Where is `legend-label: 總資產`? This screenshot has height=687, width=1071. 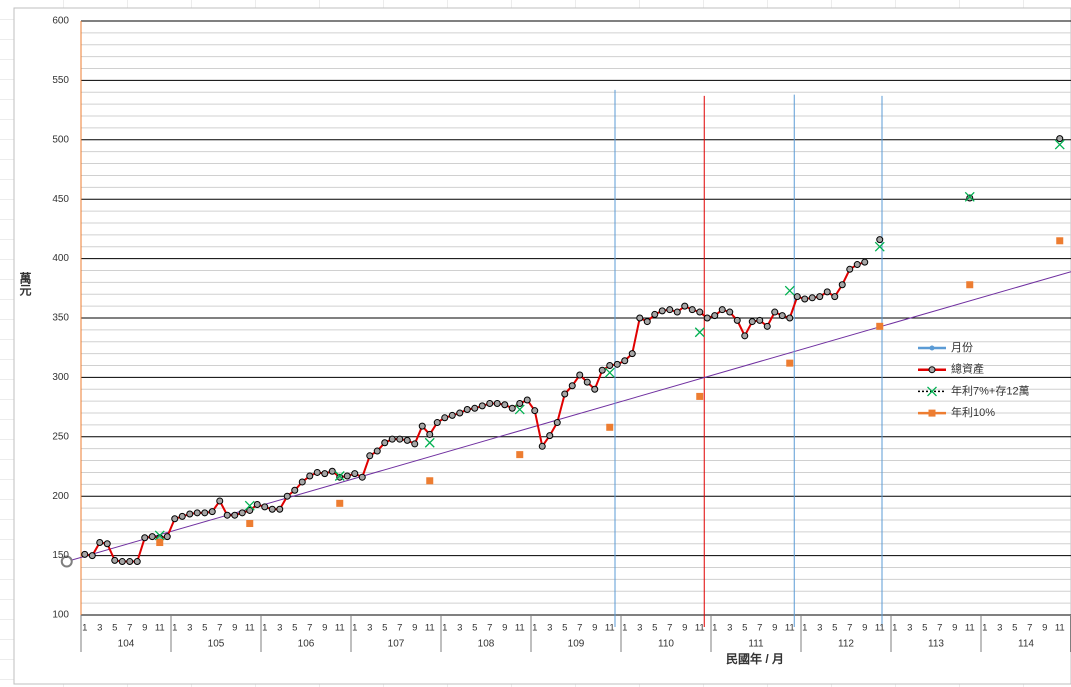
legend-label: 總資產 is located at coordinates (967, 369).